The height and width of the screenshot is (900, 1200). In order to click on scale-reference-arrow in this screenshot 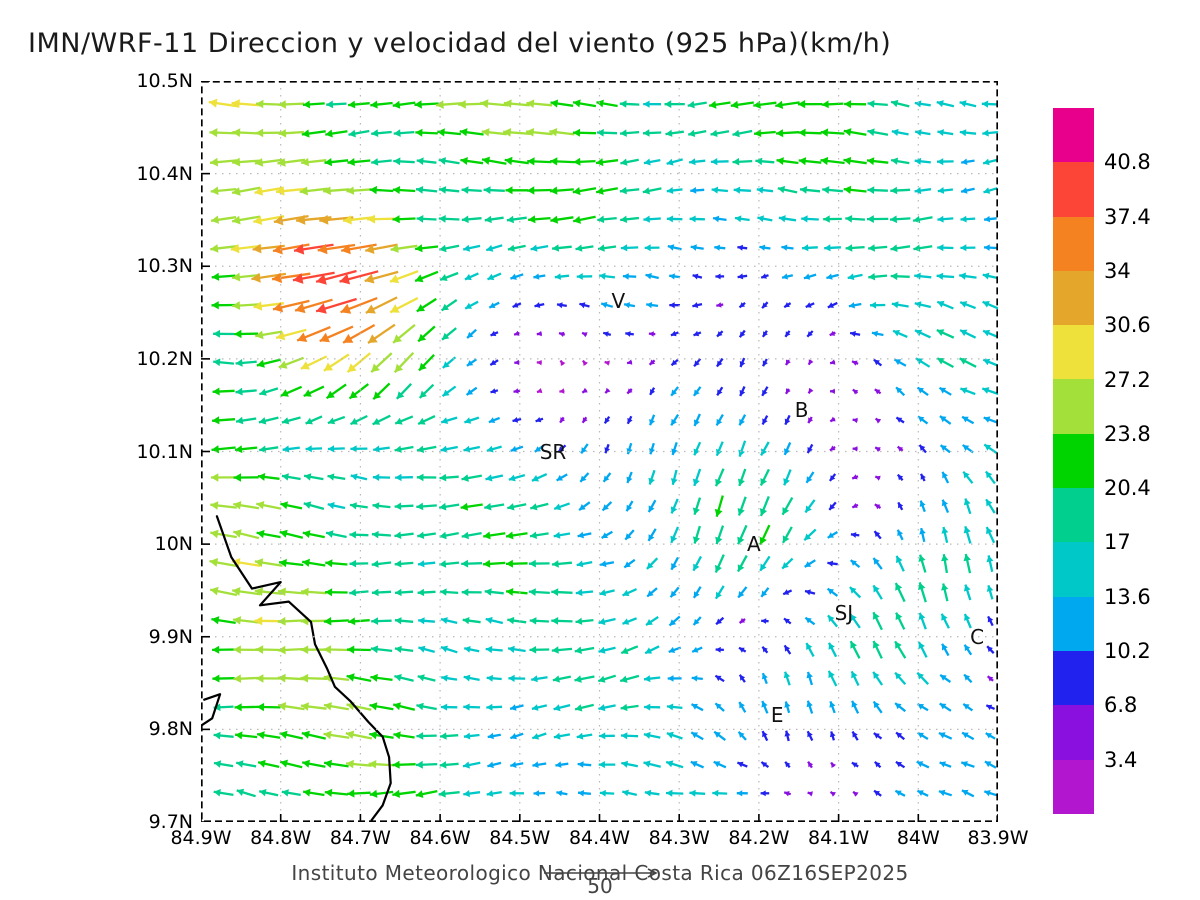, I will do `click(601, 873)`.